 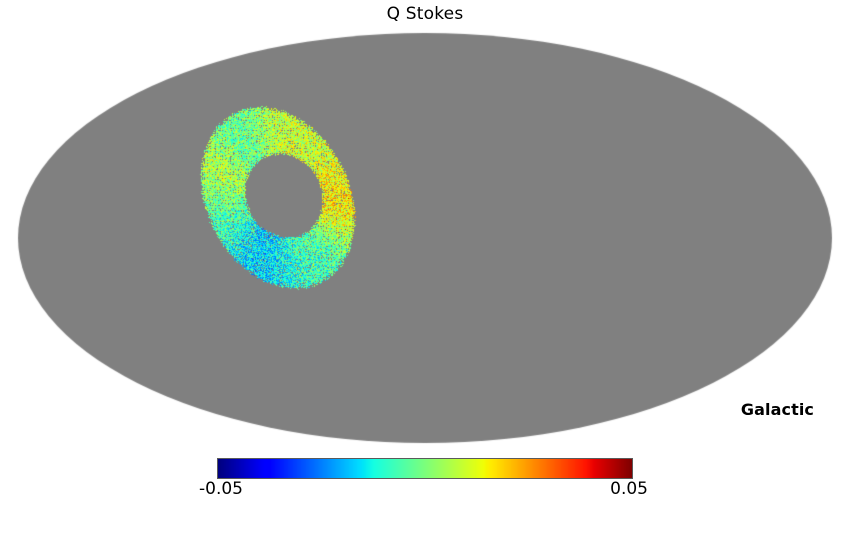 I want to click on page-title: Q Stokes, so click(x=425, y=14).